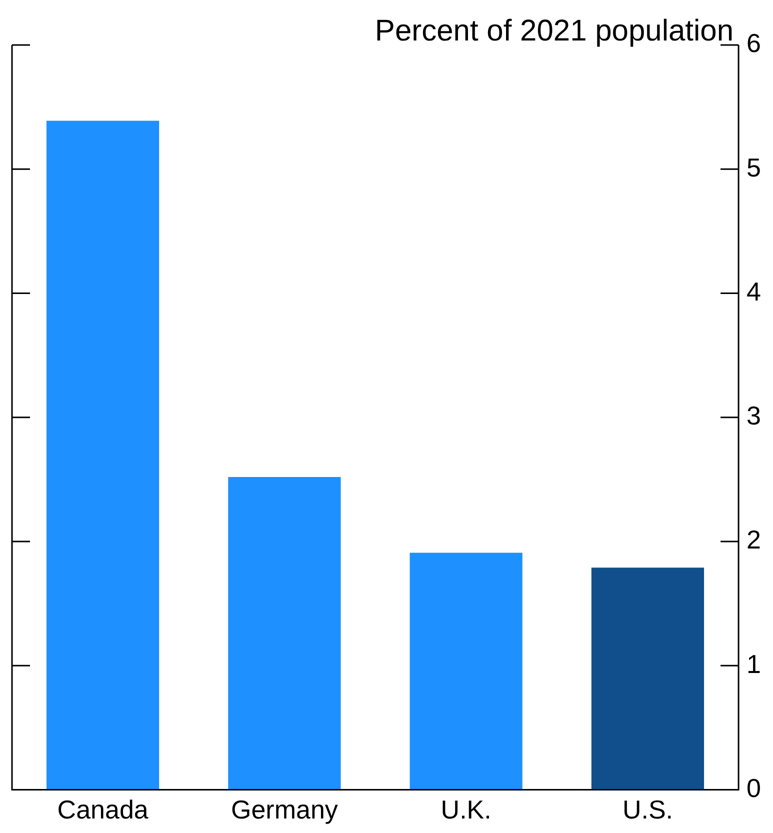  I want to click on x-tick-label: U.S., so click(648, 809).